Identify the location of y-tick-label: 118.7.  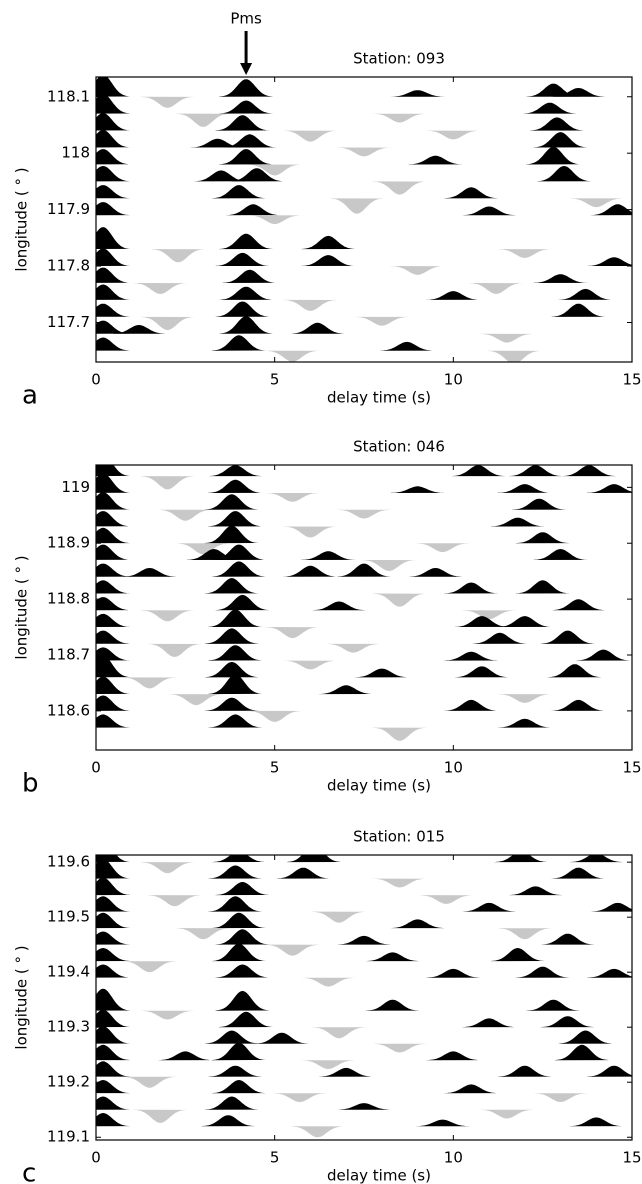
(68, 655).